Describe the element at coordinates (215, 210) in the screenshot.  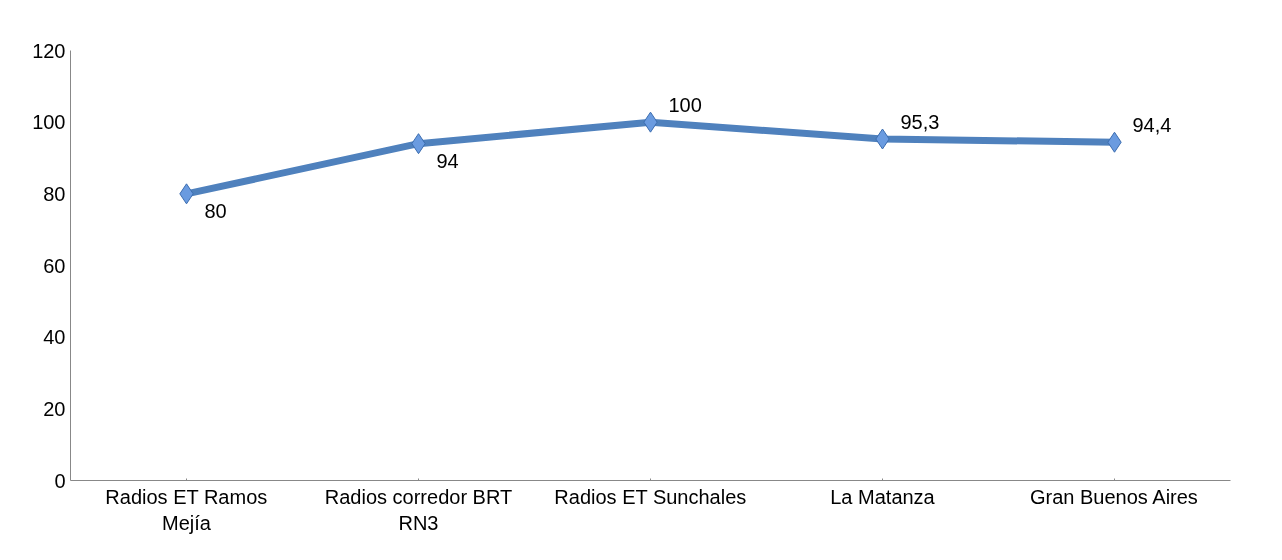
I see `data-label: 80` at that location.